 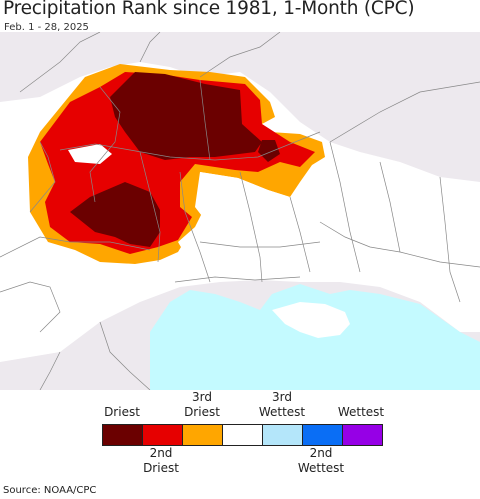 I want to click on legend-label-2nd-wettest: 2nd Wettest, so click(x=321, y=460).